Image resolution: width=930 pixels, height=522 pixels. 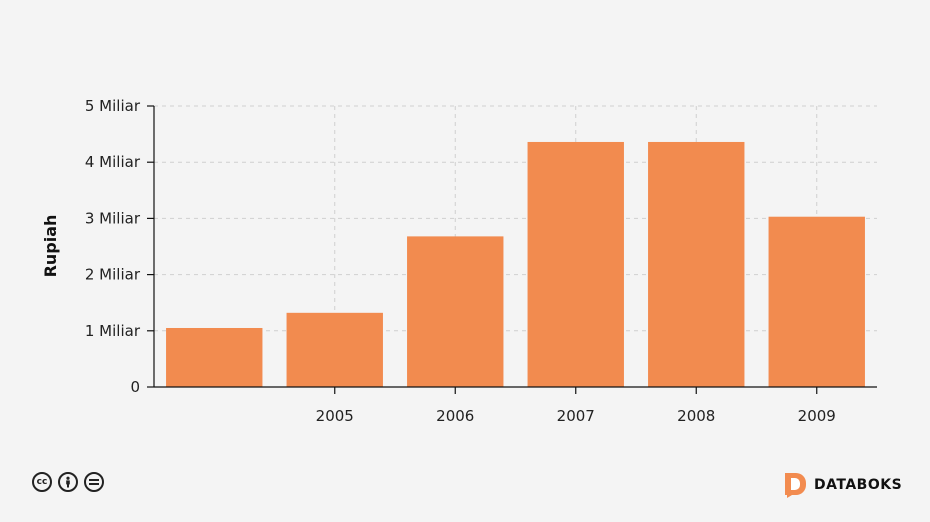 What do you see at coordinates (113, 162) in the screenshot?
I see `y-tick-label: 4 Miliar` at bounding box center [113, 162].